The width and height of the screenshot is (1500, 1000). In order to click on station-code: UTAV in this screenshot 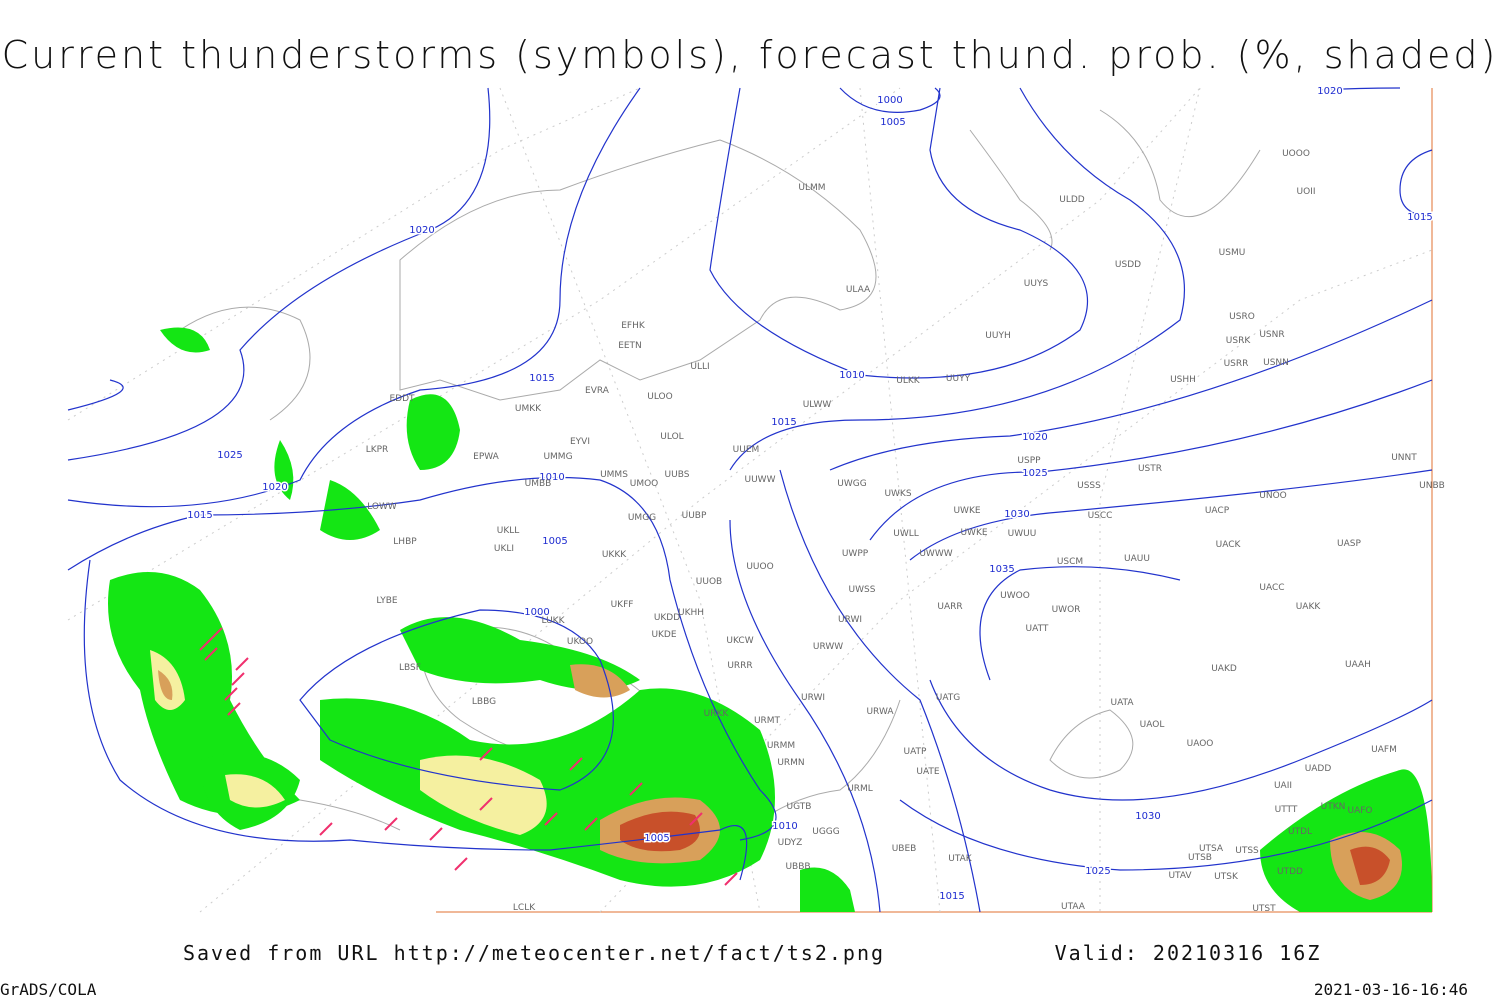, I will do `click(1180, 876)`.